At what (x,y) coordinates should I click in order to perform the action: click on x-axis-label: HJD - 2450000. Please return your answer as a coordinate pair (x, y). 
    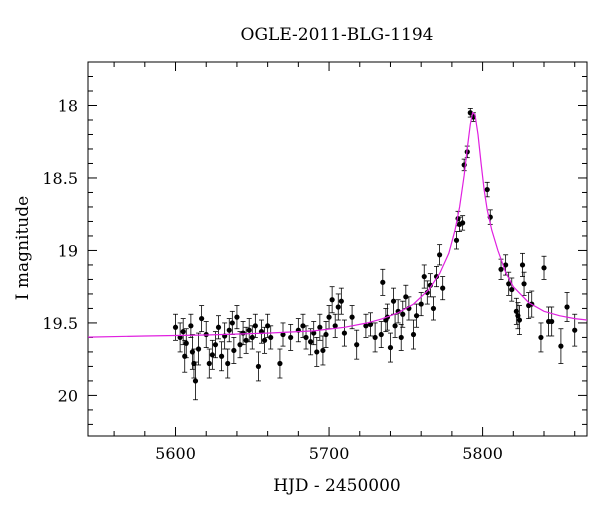
    Looking at the image, I should click on (337, 486).